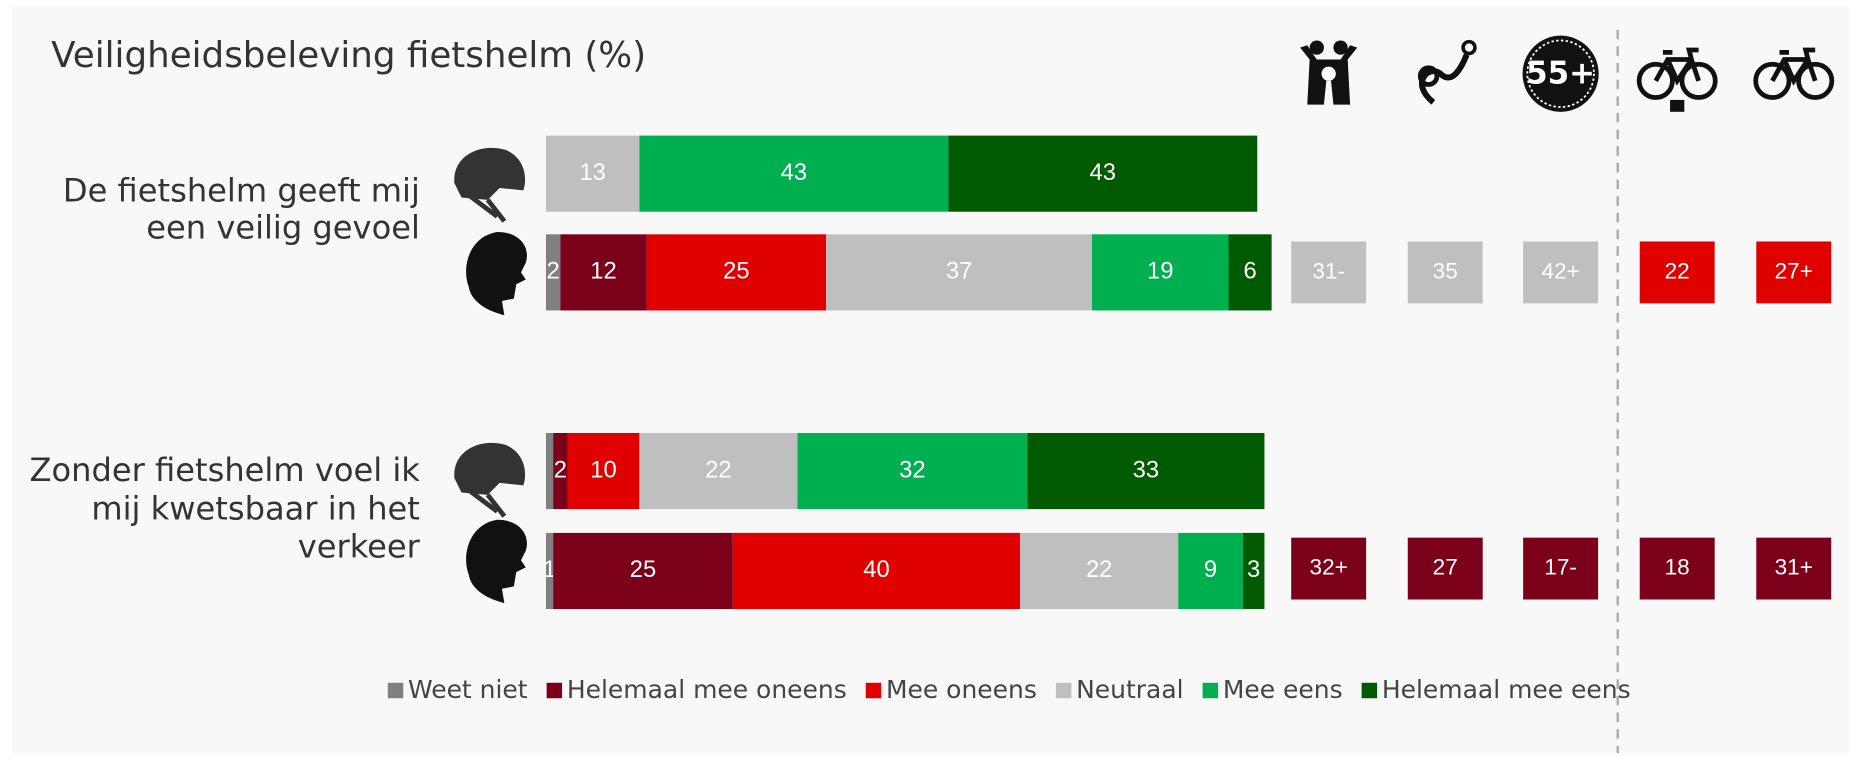 The height and width of the screenshot is (758, 1865). What do you see at coordinates (1444, 79) in the screenshot?
I see `route` at bounding box center [1444, 79].